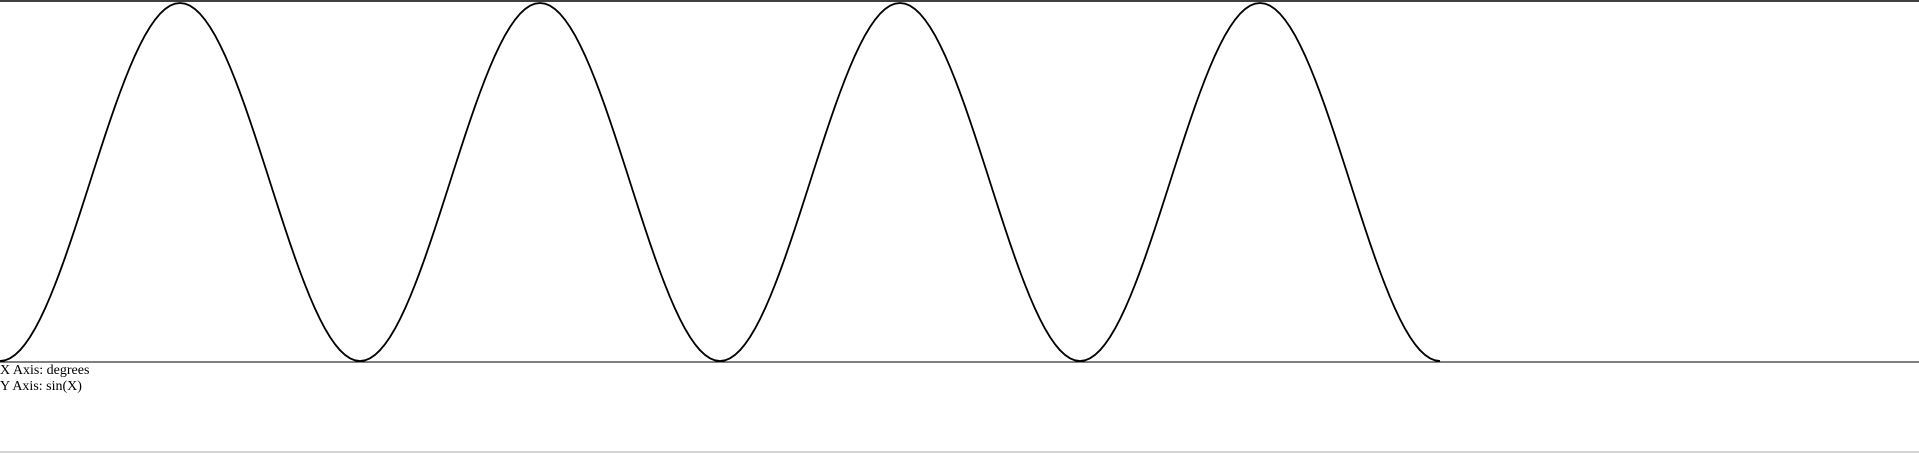  I want to click on x-axis-label: X Axis: degrees, so click(45, 370).